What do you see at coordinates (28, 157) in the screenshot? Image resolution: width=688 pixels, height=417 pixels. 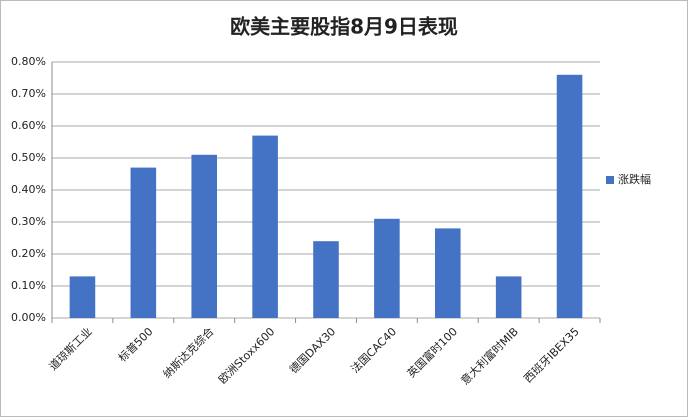 I see `y-tick-label: 0.50%` at bounding box center [28, 157].